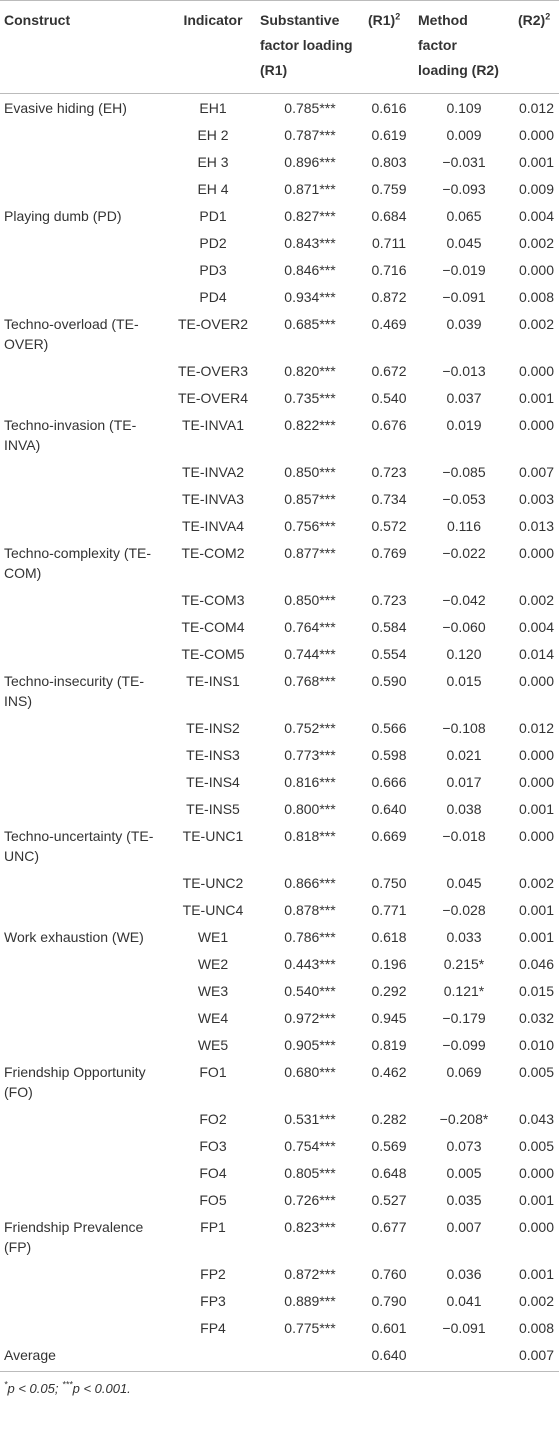 The height and width of the screenshot is (1440, 559). I want to click on indicator: PD1, so click(213, 216).